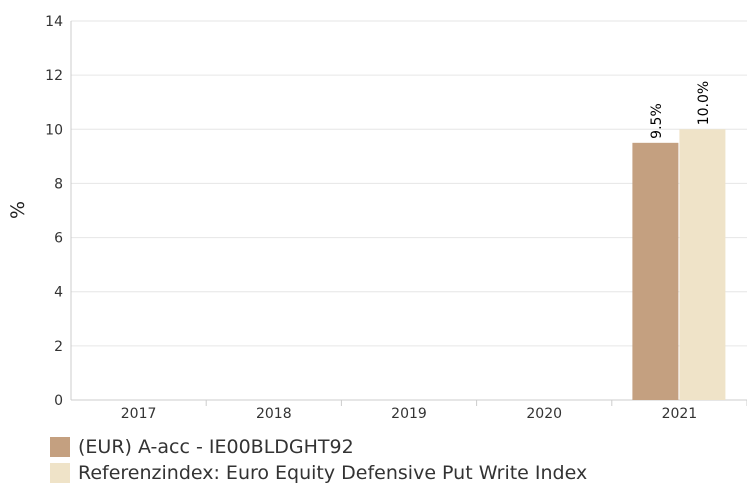 The width and height of the screenshot is (747, 486). Describe the element at coordinates (702, 265) in the screenshot. I see `bar-index-2021` at that location.